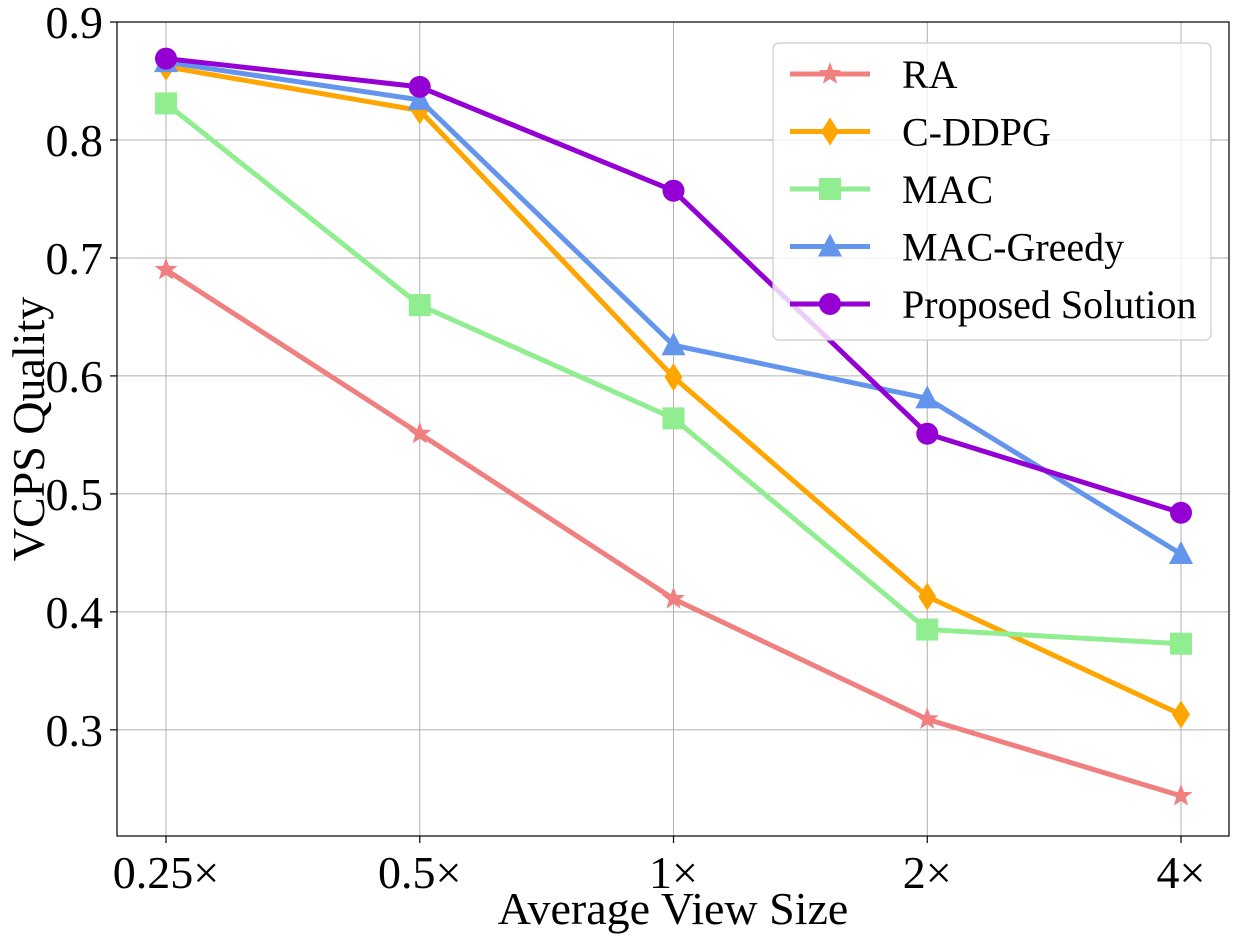 This screenshot has height=938, width=1238. I want to click on x-tick-label: 4×, so click(1181, 872).